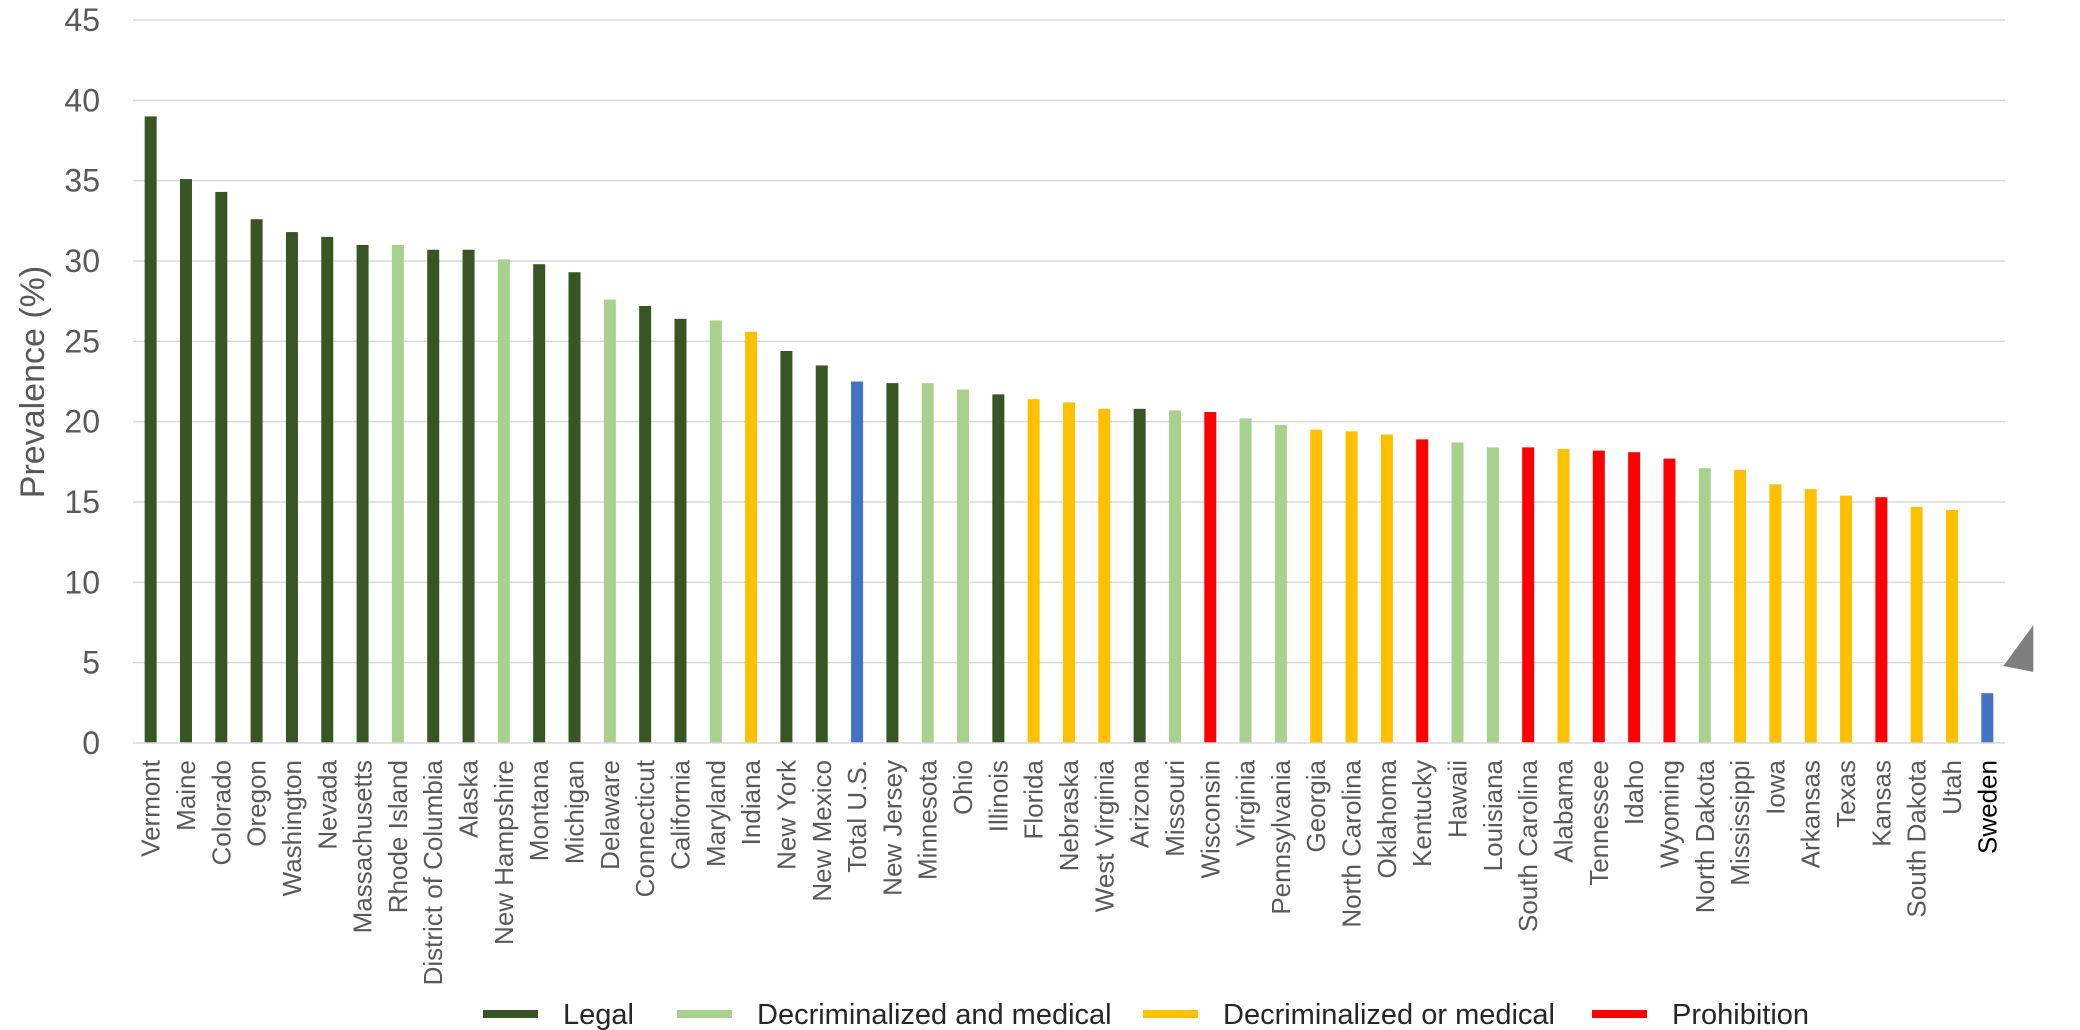 This screenshot has width=2080, height=1030. Describe the element at coordinates (1704, 605) in the screenshot. I see `bar-north-dakota` at that location.